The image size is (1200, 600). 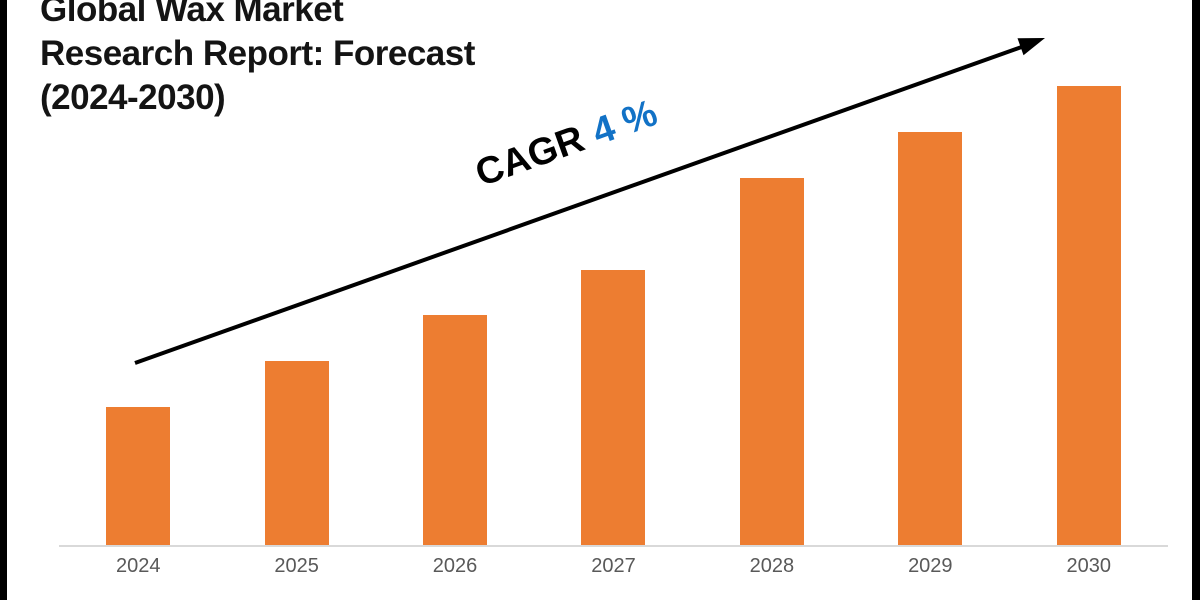 I want to click on x-tick-label-2027: 2027, so click(x=613, y=566).